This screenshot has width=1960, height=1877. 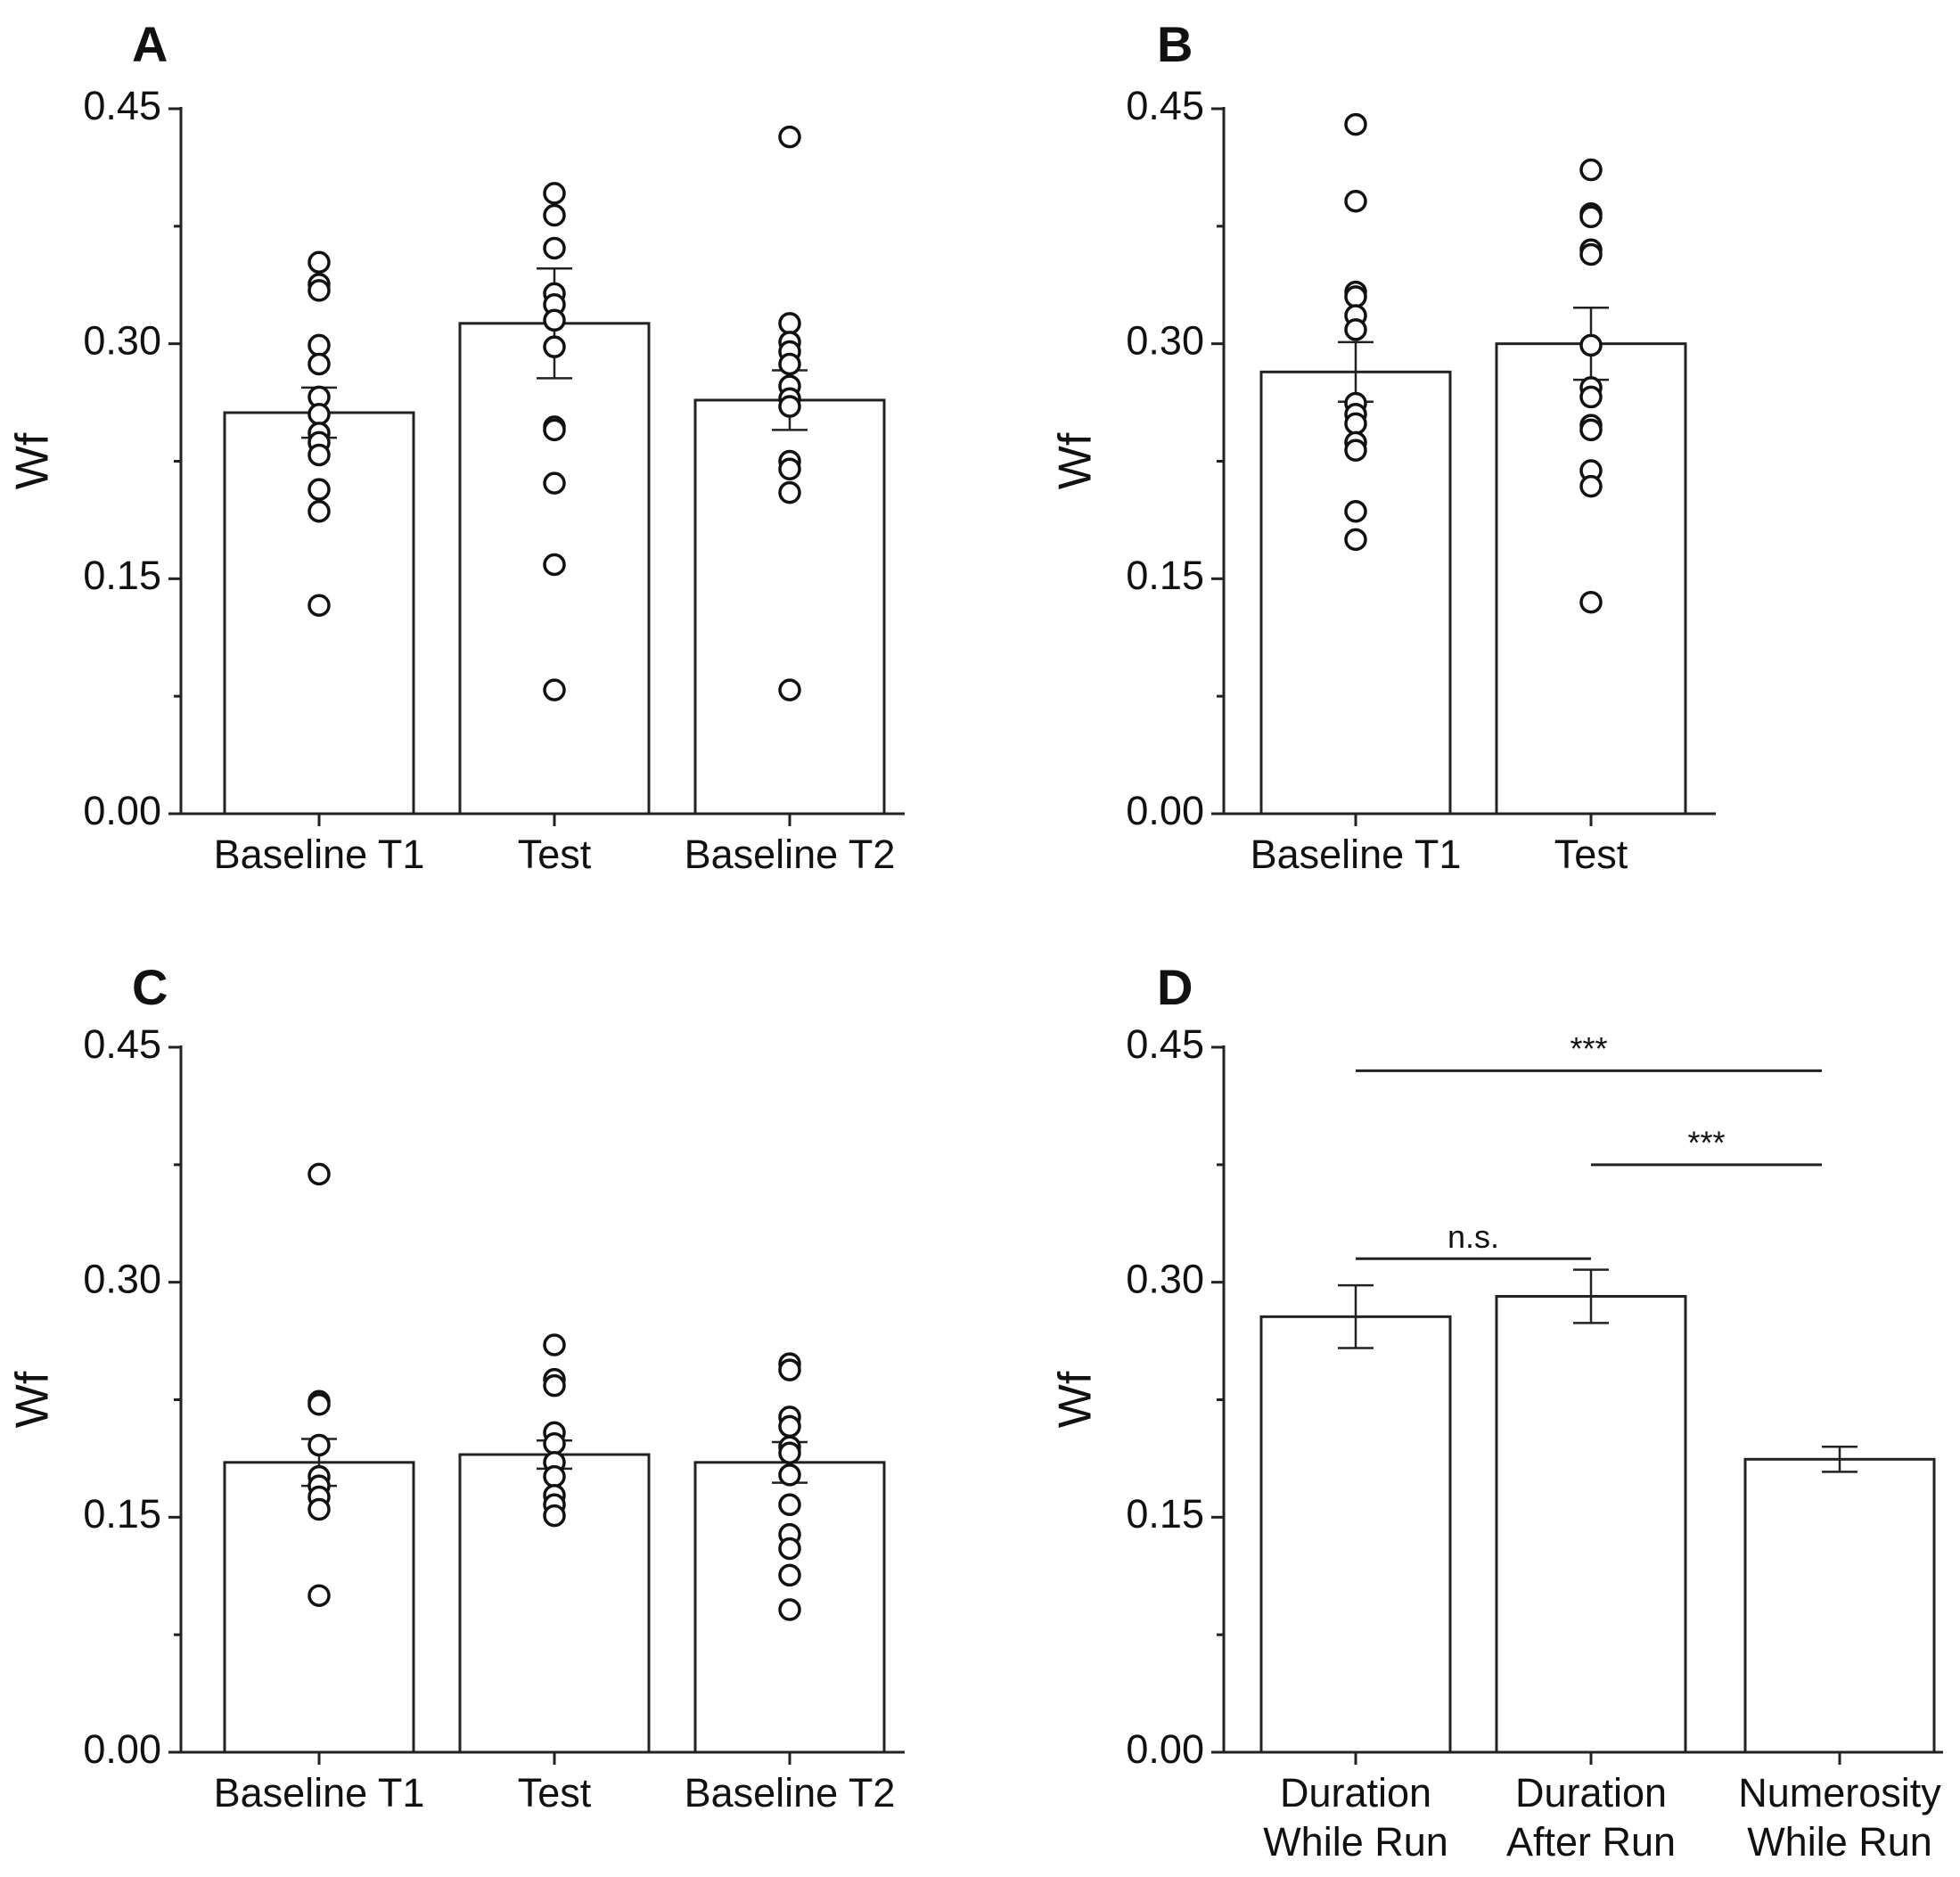 I want to click on x-category-label: Numerosity, so click(x=1839, y=1793).